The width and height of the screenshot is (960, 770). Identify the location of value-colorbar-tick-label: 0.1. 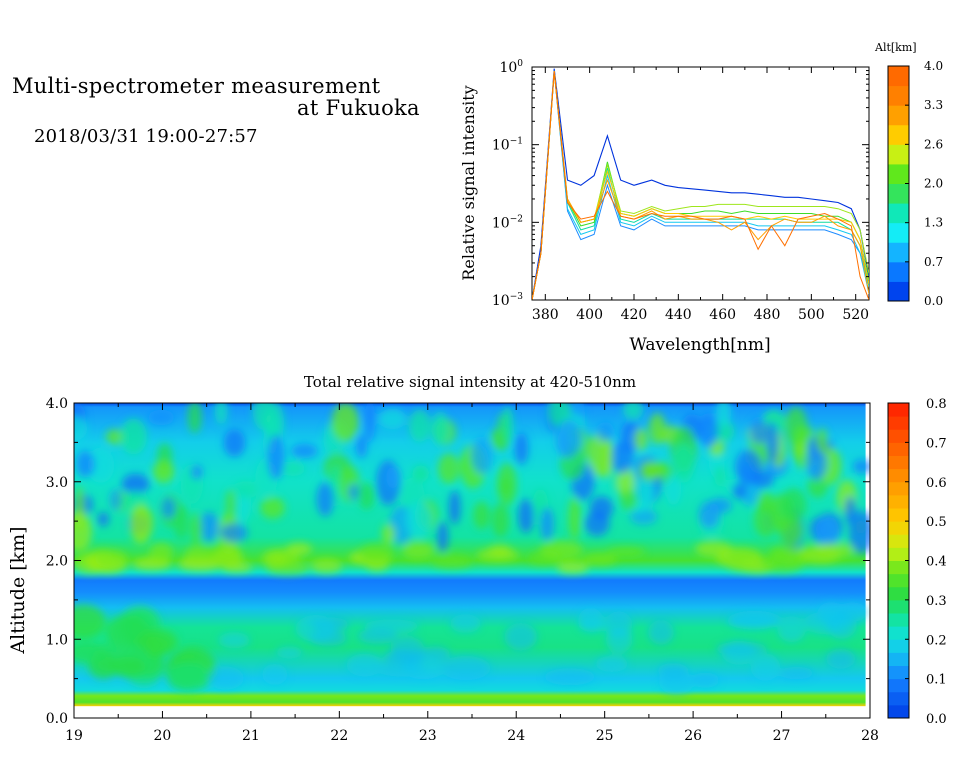
(936, 680).